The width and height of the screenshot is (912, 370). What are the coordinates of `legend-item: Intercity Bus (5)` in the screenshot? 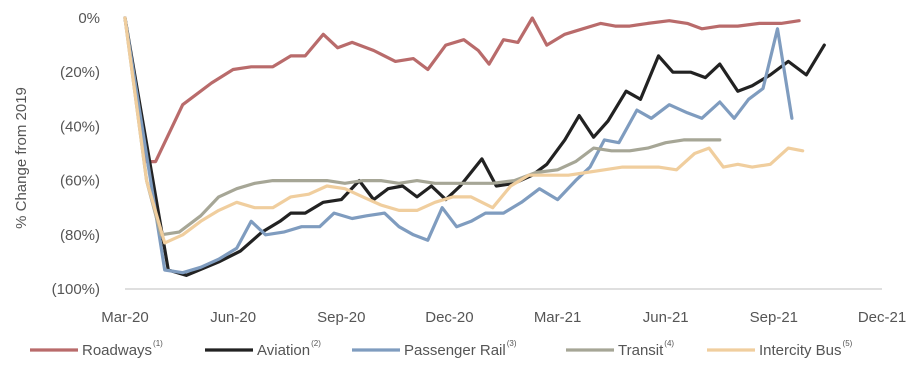 It's located at (780, 349).